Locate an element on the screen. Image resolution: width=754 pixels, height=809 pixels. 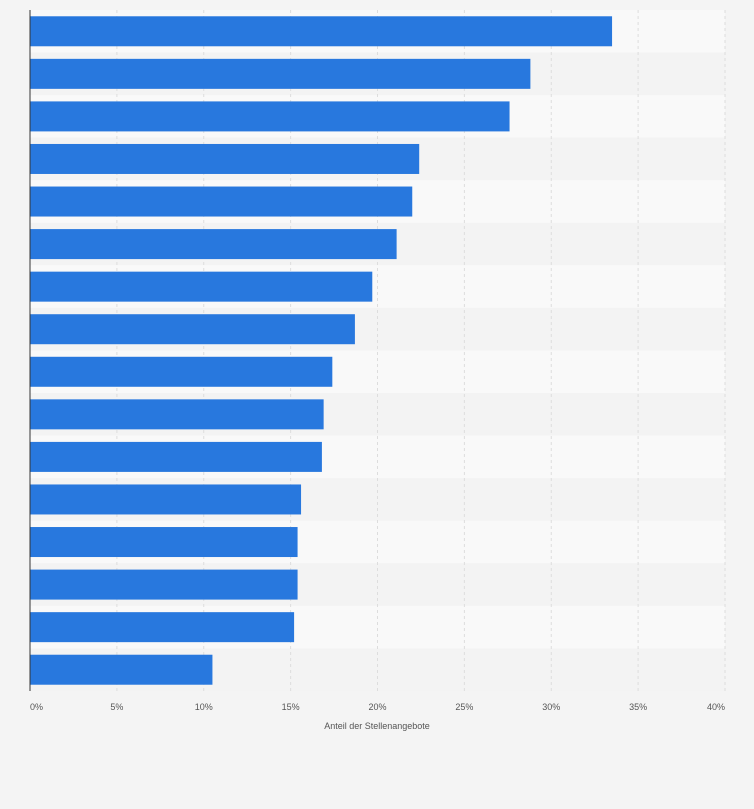
x-tick-labels: 0% 5% 10% 15% 20% 25% 30% 35% 40% is located at coordinates (377, 707).